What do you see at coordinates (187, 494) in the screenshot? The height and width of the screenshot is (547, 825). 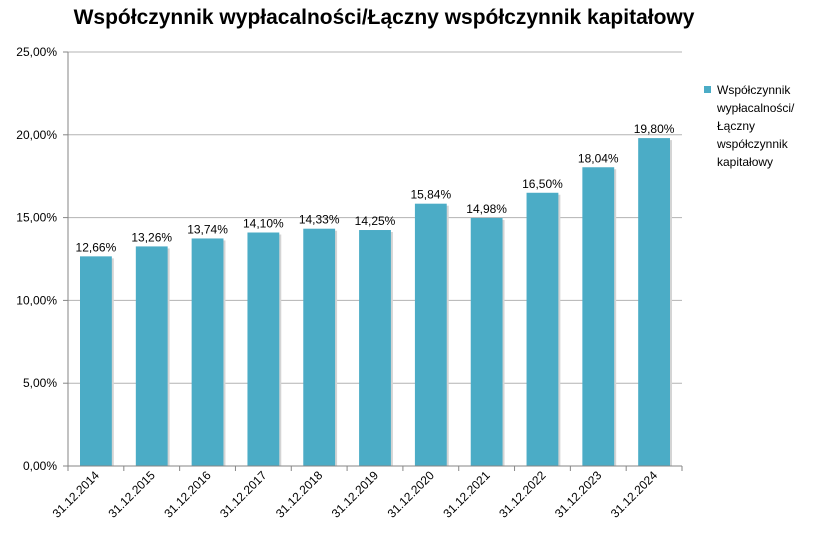 I see `x-tick-label: 31.12.2016` at bounding box center [187, 494].